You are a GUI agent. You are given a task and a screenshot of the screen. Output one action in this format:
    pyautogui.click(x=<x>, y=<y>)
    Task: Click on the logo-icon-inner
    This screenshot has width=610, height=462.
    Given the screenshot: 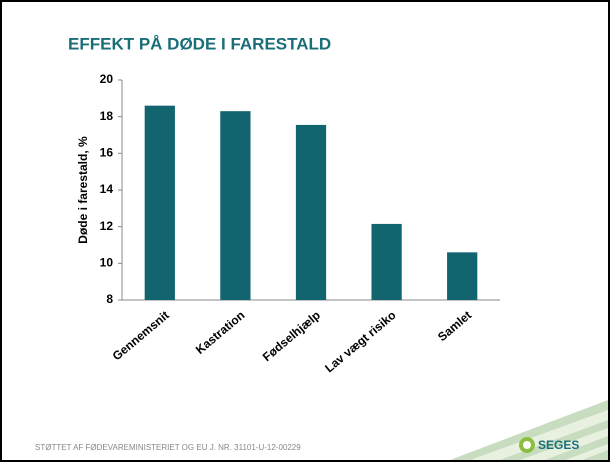 What is the action you would take?
    pyautogui.click(x=527, y=445)
    